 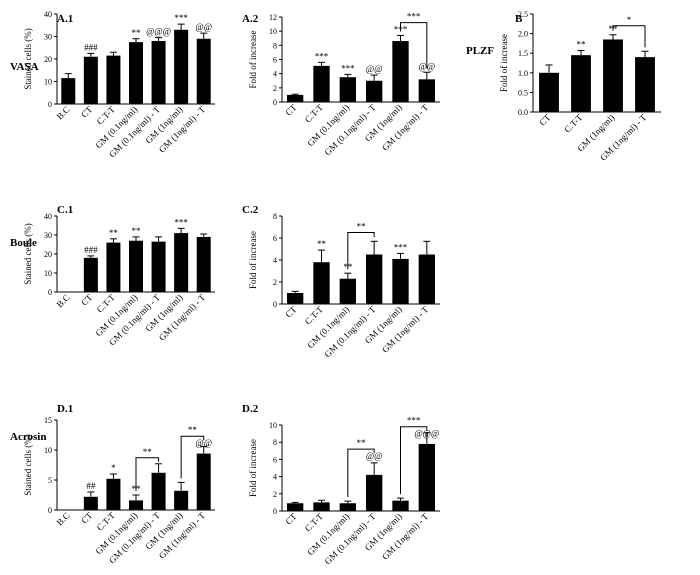 What do you see at coordinates (523, 53) in the screenshot?
I see `y-tick-label: 1.5` at bounding box center [523, 53].